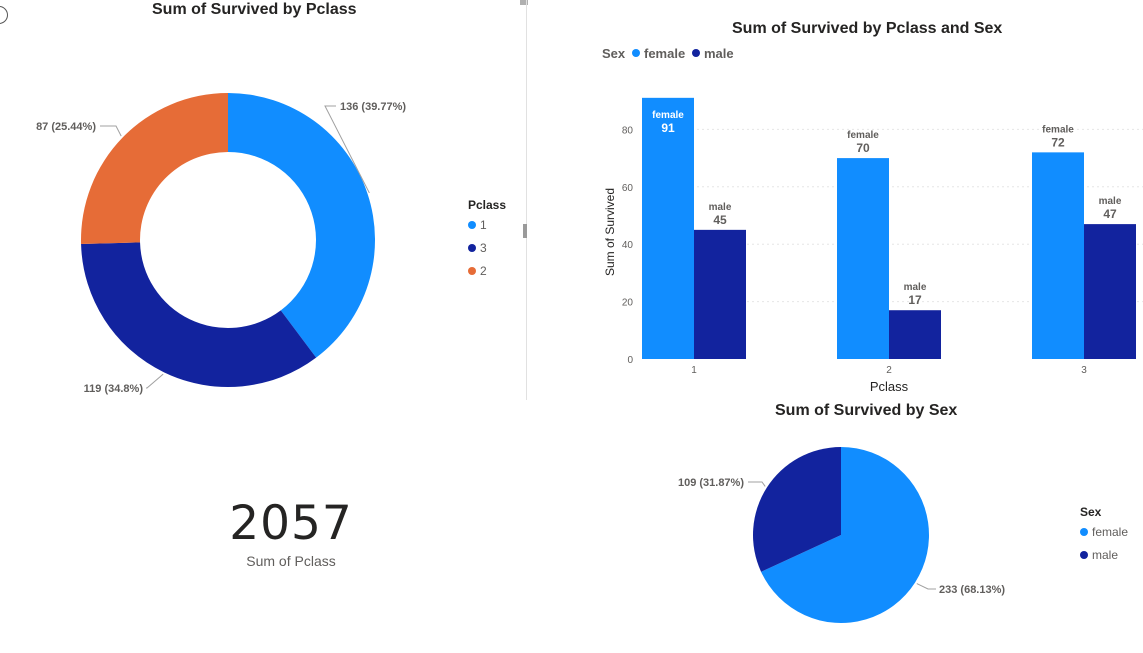  What do you see at coordinates (1058, 142) in the screenshot?
I see `data-label-value-female-3: 72` at bounding box center [1058, 142].